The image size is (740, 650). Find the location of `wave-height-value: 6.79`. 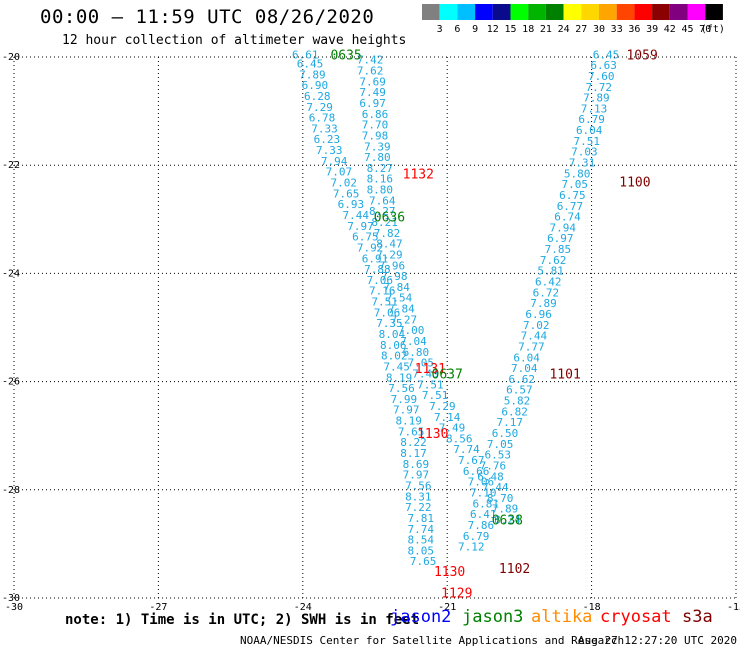

wave-height-value: 6.79 is located at coordinates (591, 119).